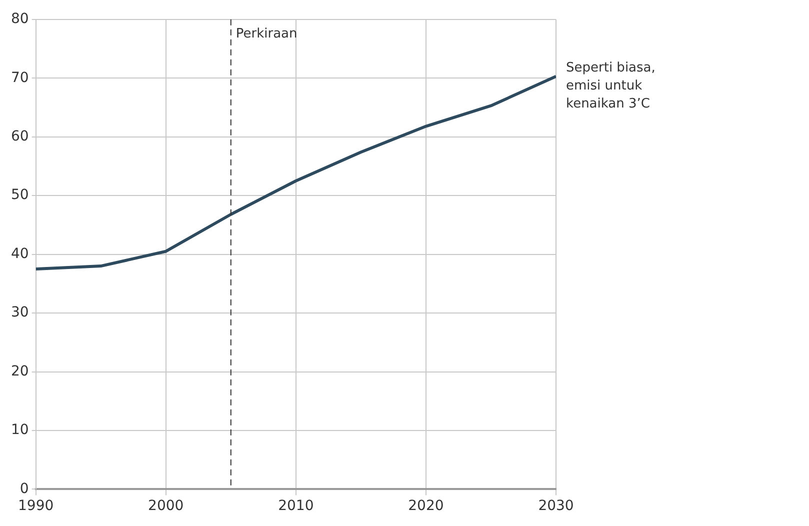 The height and width of the screenshot is (526, 809). What do you see at coordinates (24, 488) in the screenshot?
I see `y-tick-label: 0` at bounding box center [24, 488].